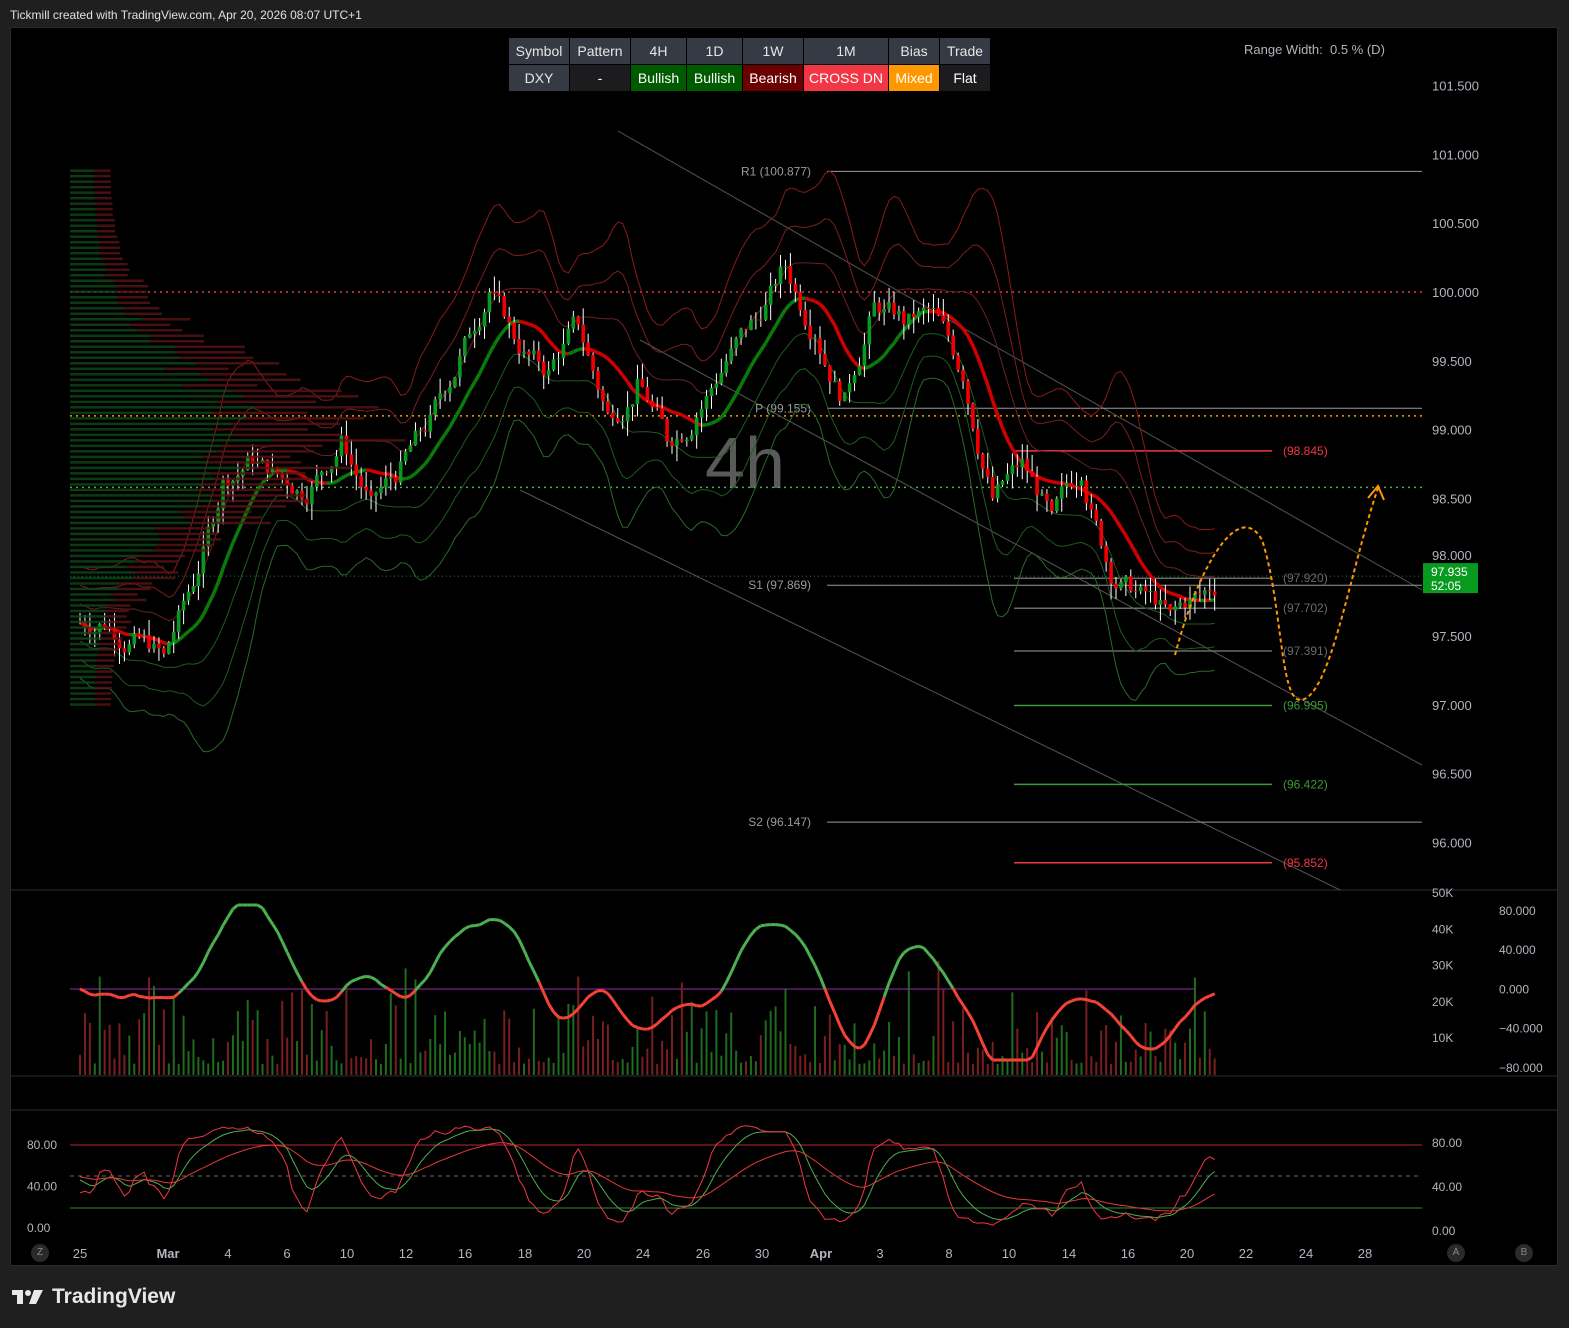 This screenshot has height=1328, width=1569. I want to click on level-label: (97.391), so click(1305, 651).